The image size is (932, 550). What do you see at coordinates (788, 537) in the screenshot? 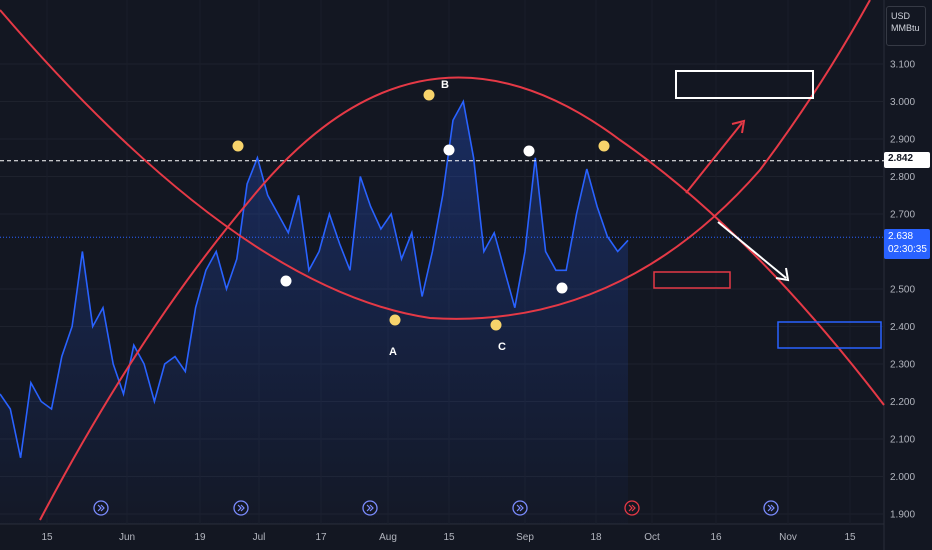
I see `time-tick-label: Nov` at bounding box center [788, 537].